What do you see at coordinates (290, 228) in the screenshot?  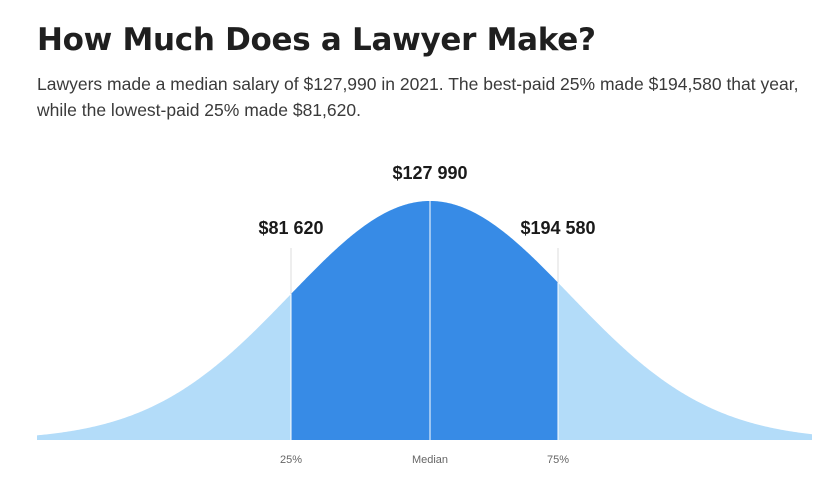 I see `value-label-p25: $81 620` at bounding box center [290, 228].